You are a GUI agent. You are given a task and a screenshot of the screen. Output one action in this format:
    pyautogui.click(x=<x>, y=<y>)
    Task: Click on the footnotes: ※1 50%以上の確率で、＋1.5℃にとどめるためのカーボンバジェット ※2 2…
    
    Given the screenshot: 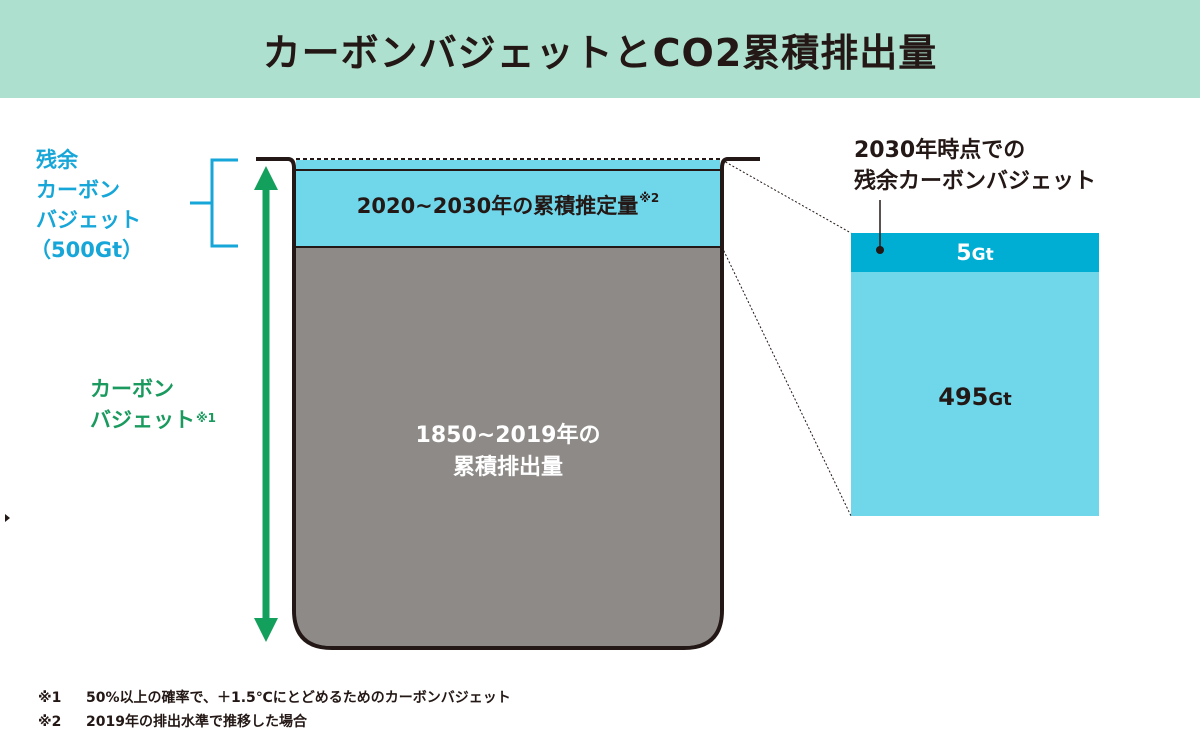 What is the action you would take?
    pyautogui.click(x=274, y=710)
    